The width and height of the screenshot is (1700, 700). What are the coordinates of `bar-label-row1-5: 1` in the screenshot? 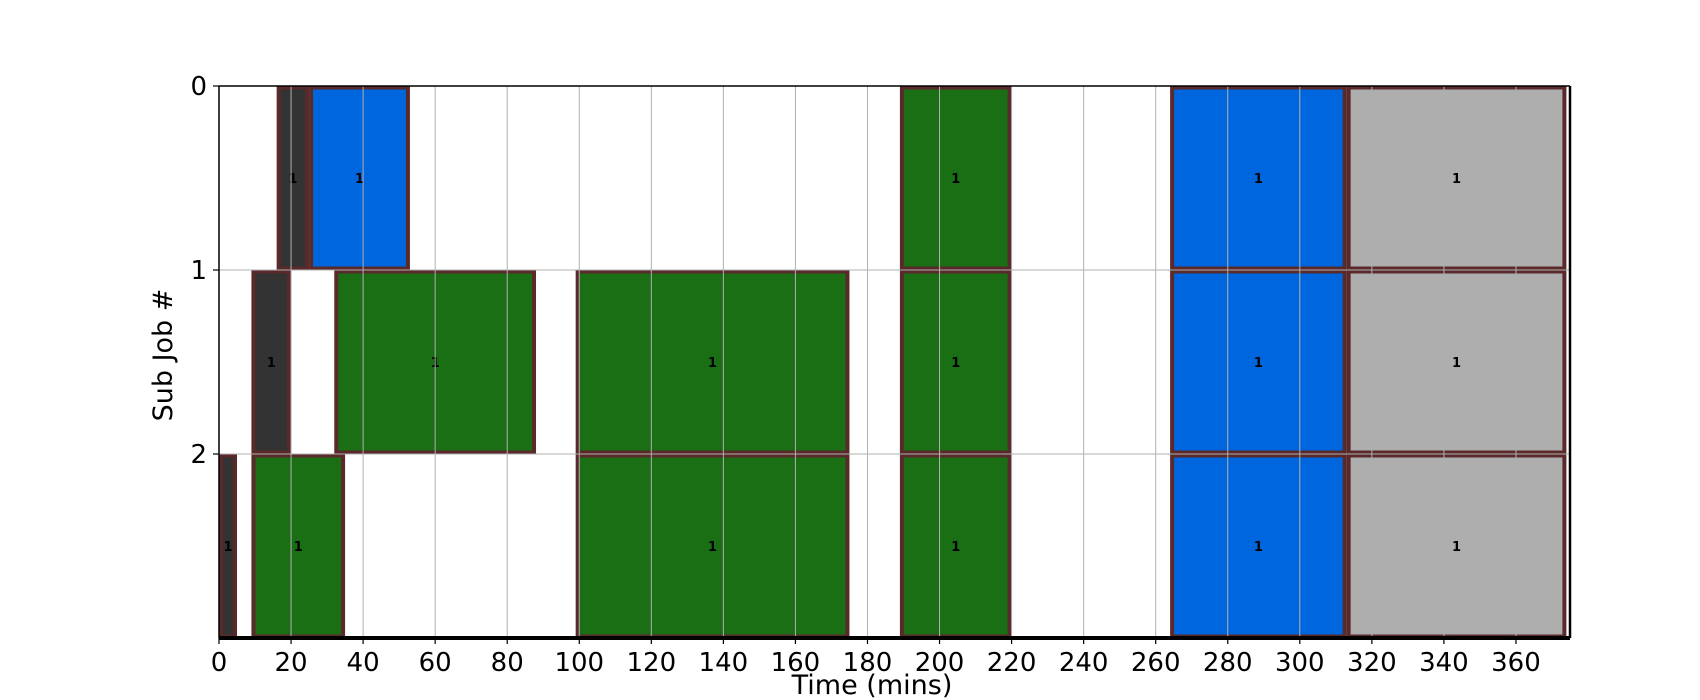 It's located at (271, 363).